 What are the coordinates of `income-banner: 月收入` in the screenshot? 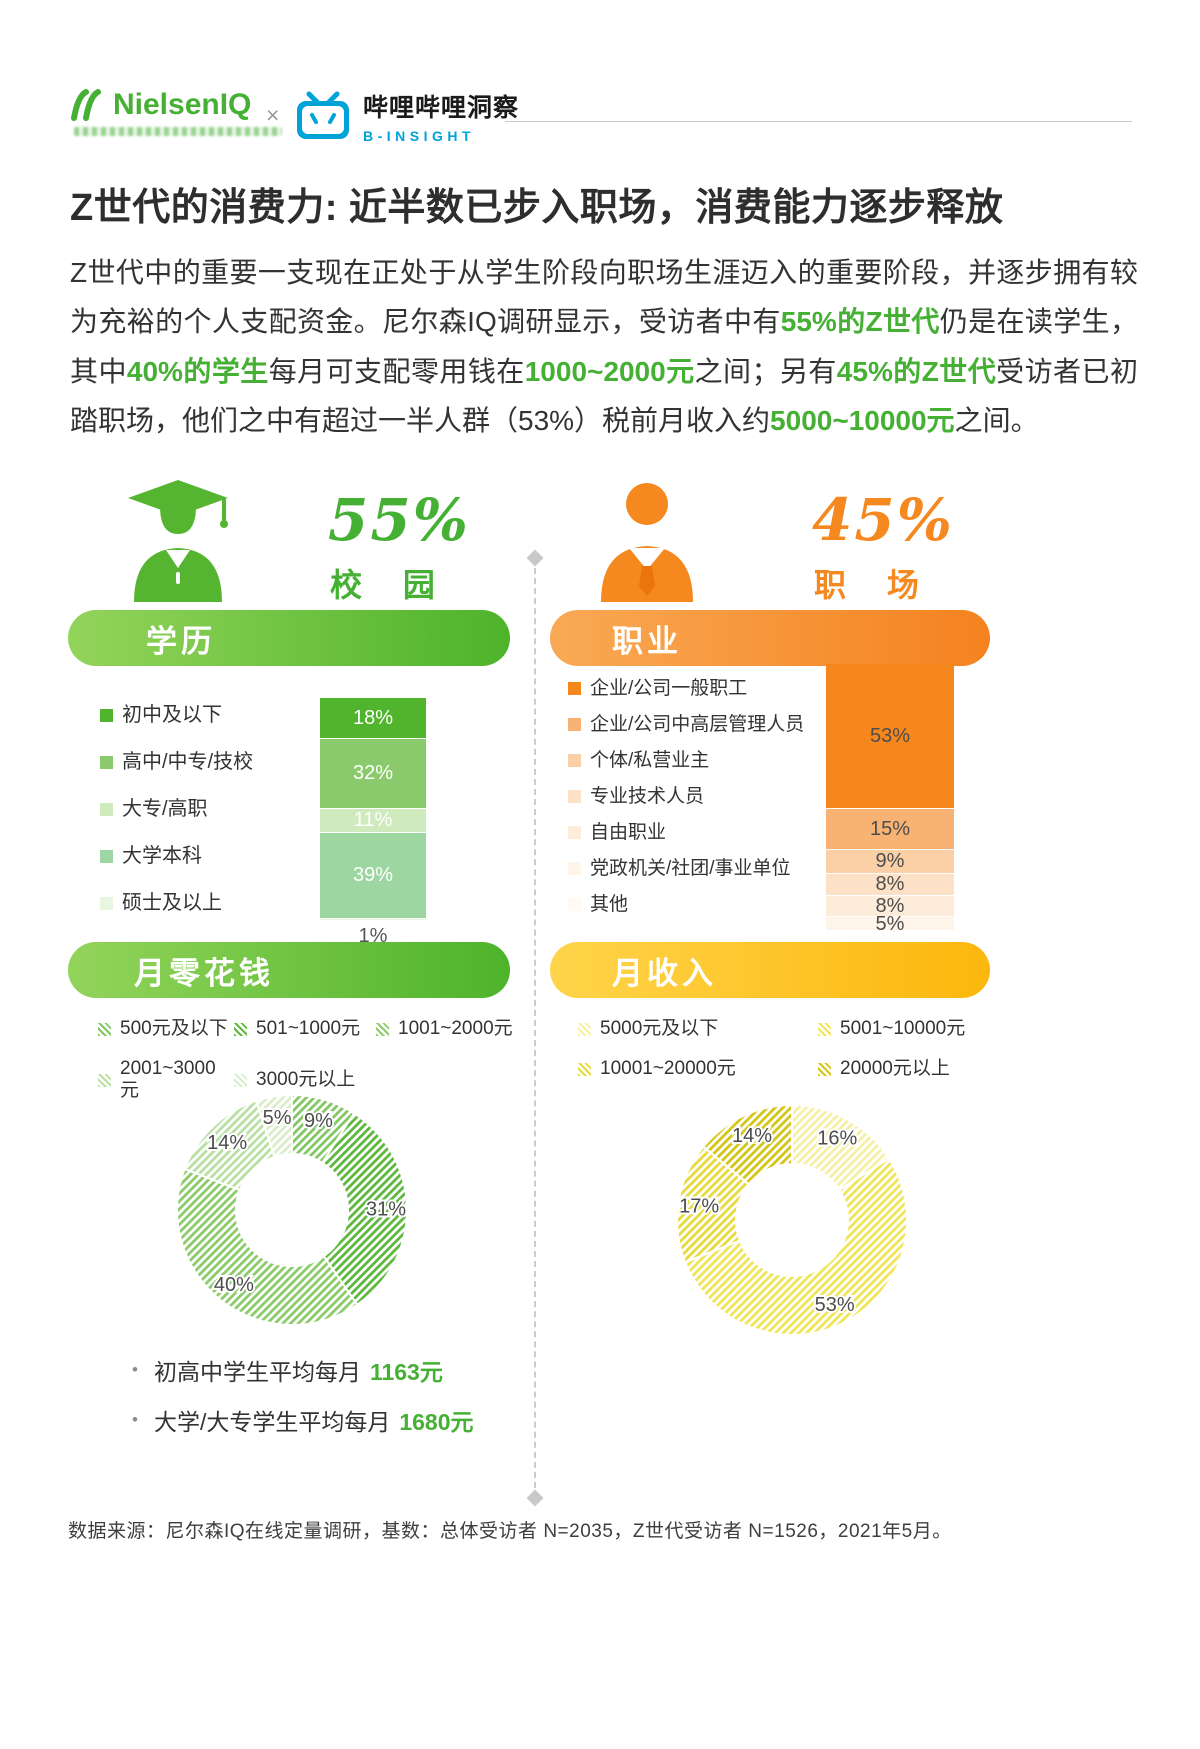 It's located at (770, 970).